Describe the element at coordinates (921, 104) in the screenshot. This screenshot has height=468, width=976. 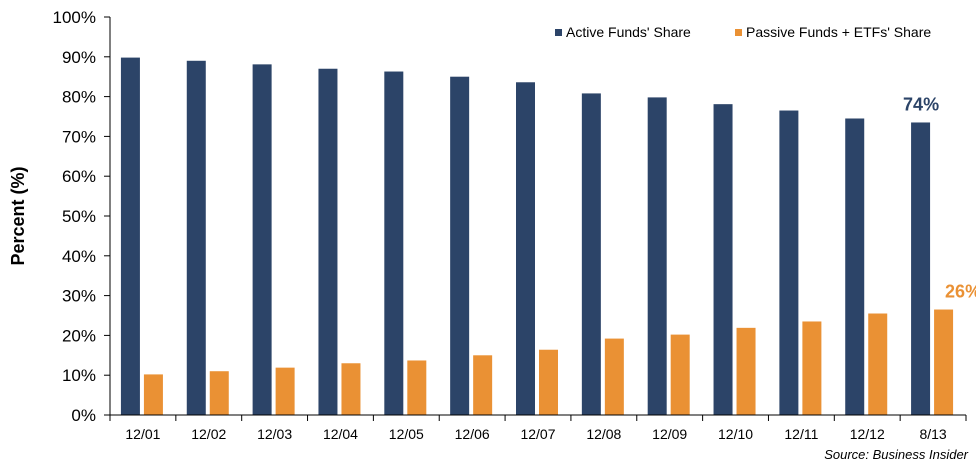
I see `data-label: 74%` at that location.